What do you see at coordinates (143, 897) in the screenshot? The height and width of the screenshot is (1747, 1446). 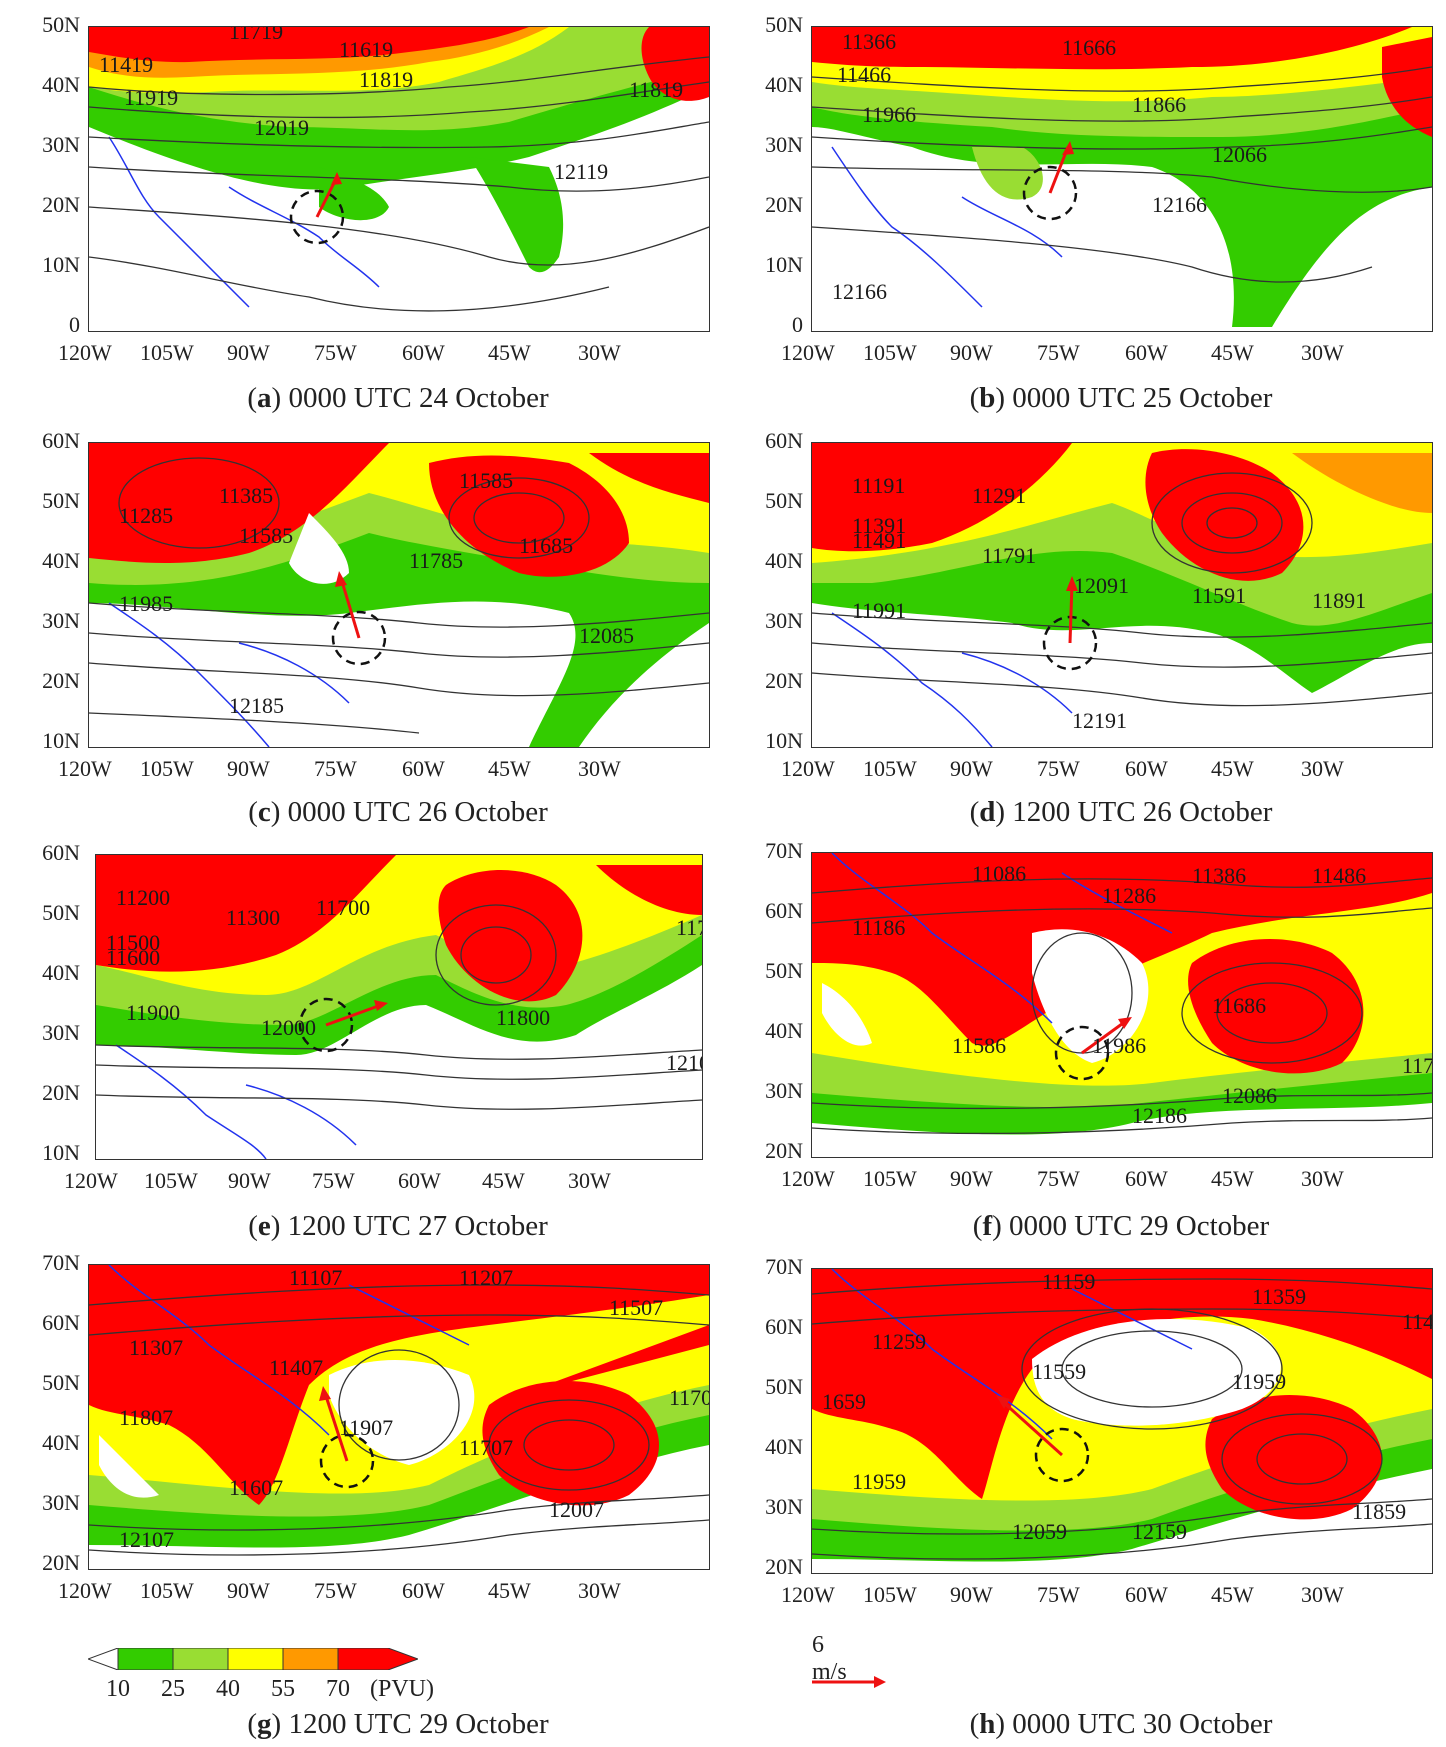 I see `contour-label: 11200` at bounding box center [143, 897].